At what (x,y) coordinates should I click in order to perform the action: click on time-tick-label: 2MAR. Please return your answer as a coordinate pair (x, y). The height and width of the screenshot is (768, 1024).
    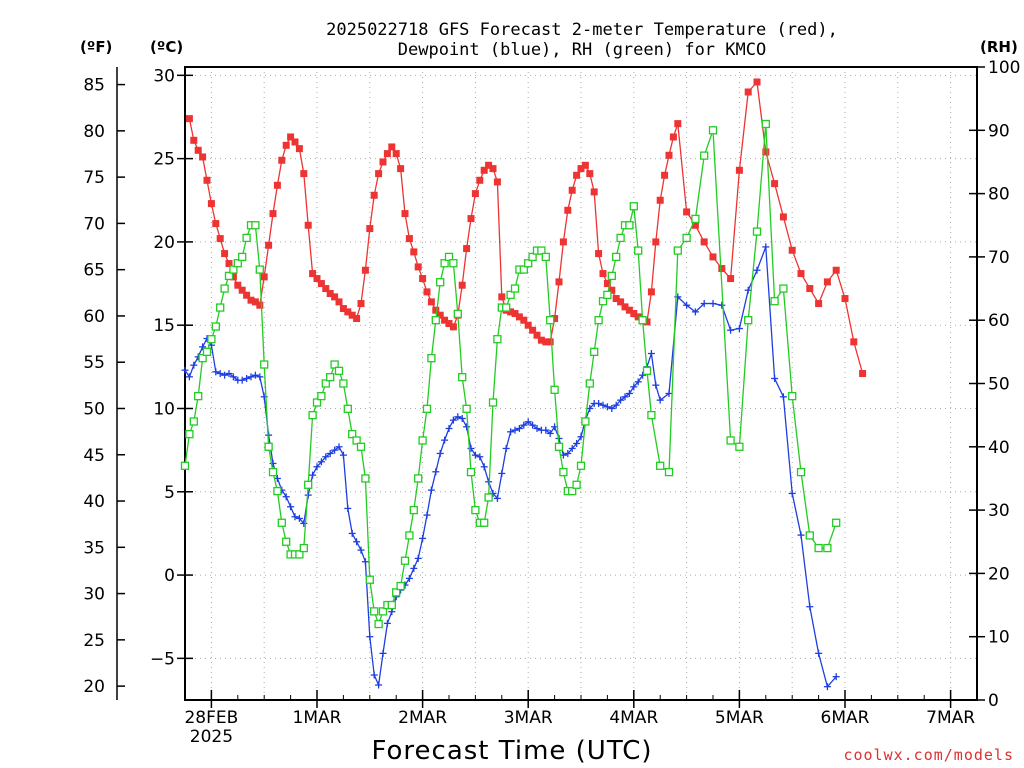
    Looking at the image, I should click on (422, 718).